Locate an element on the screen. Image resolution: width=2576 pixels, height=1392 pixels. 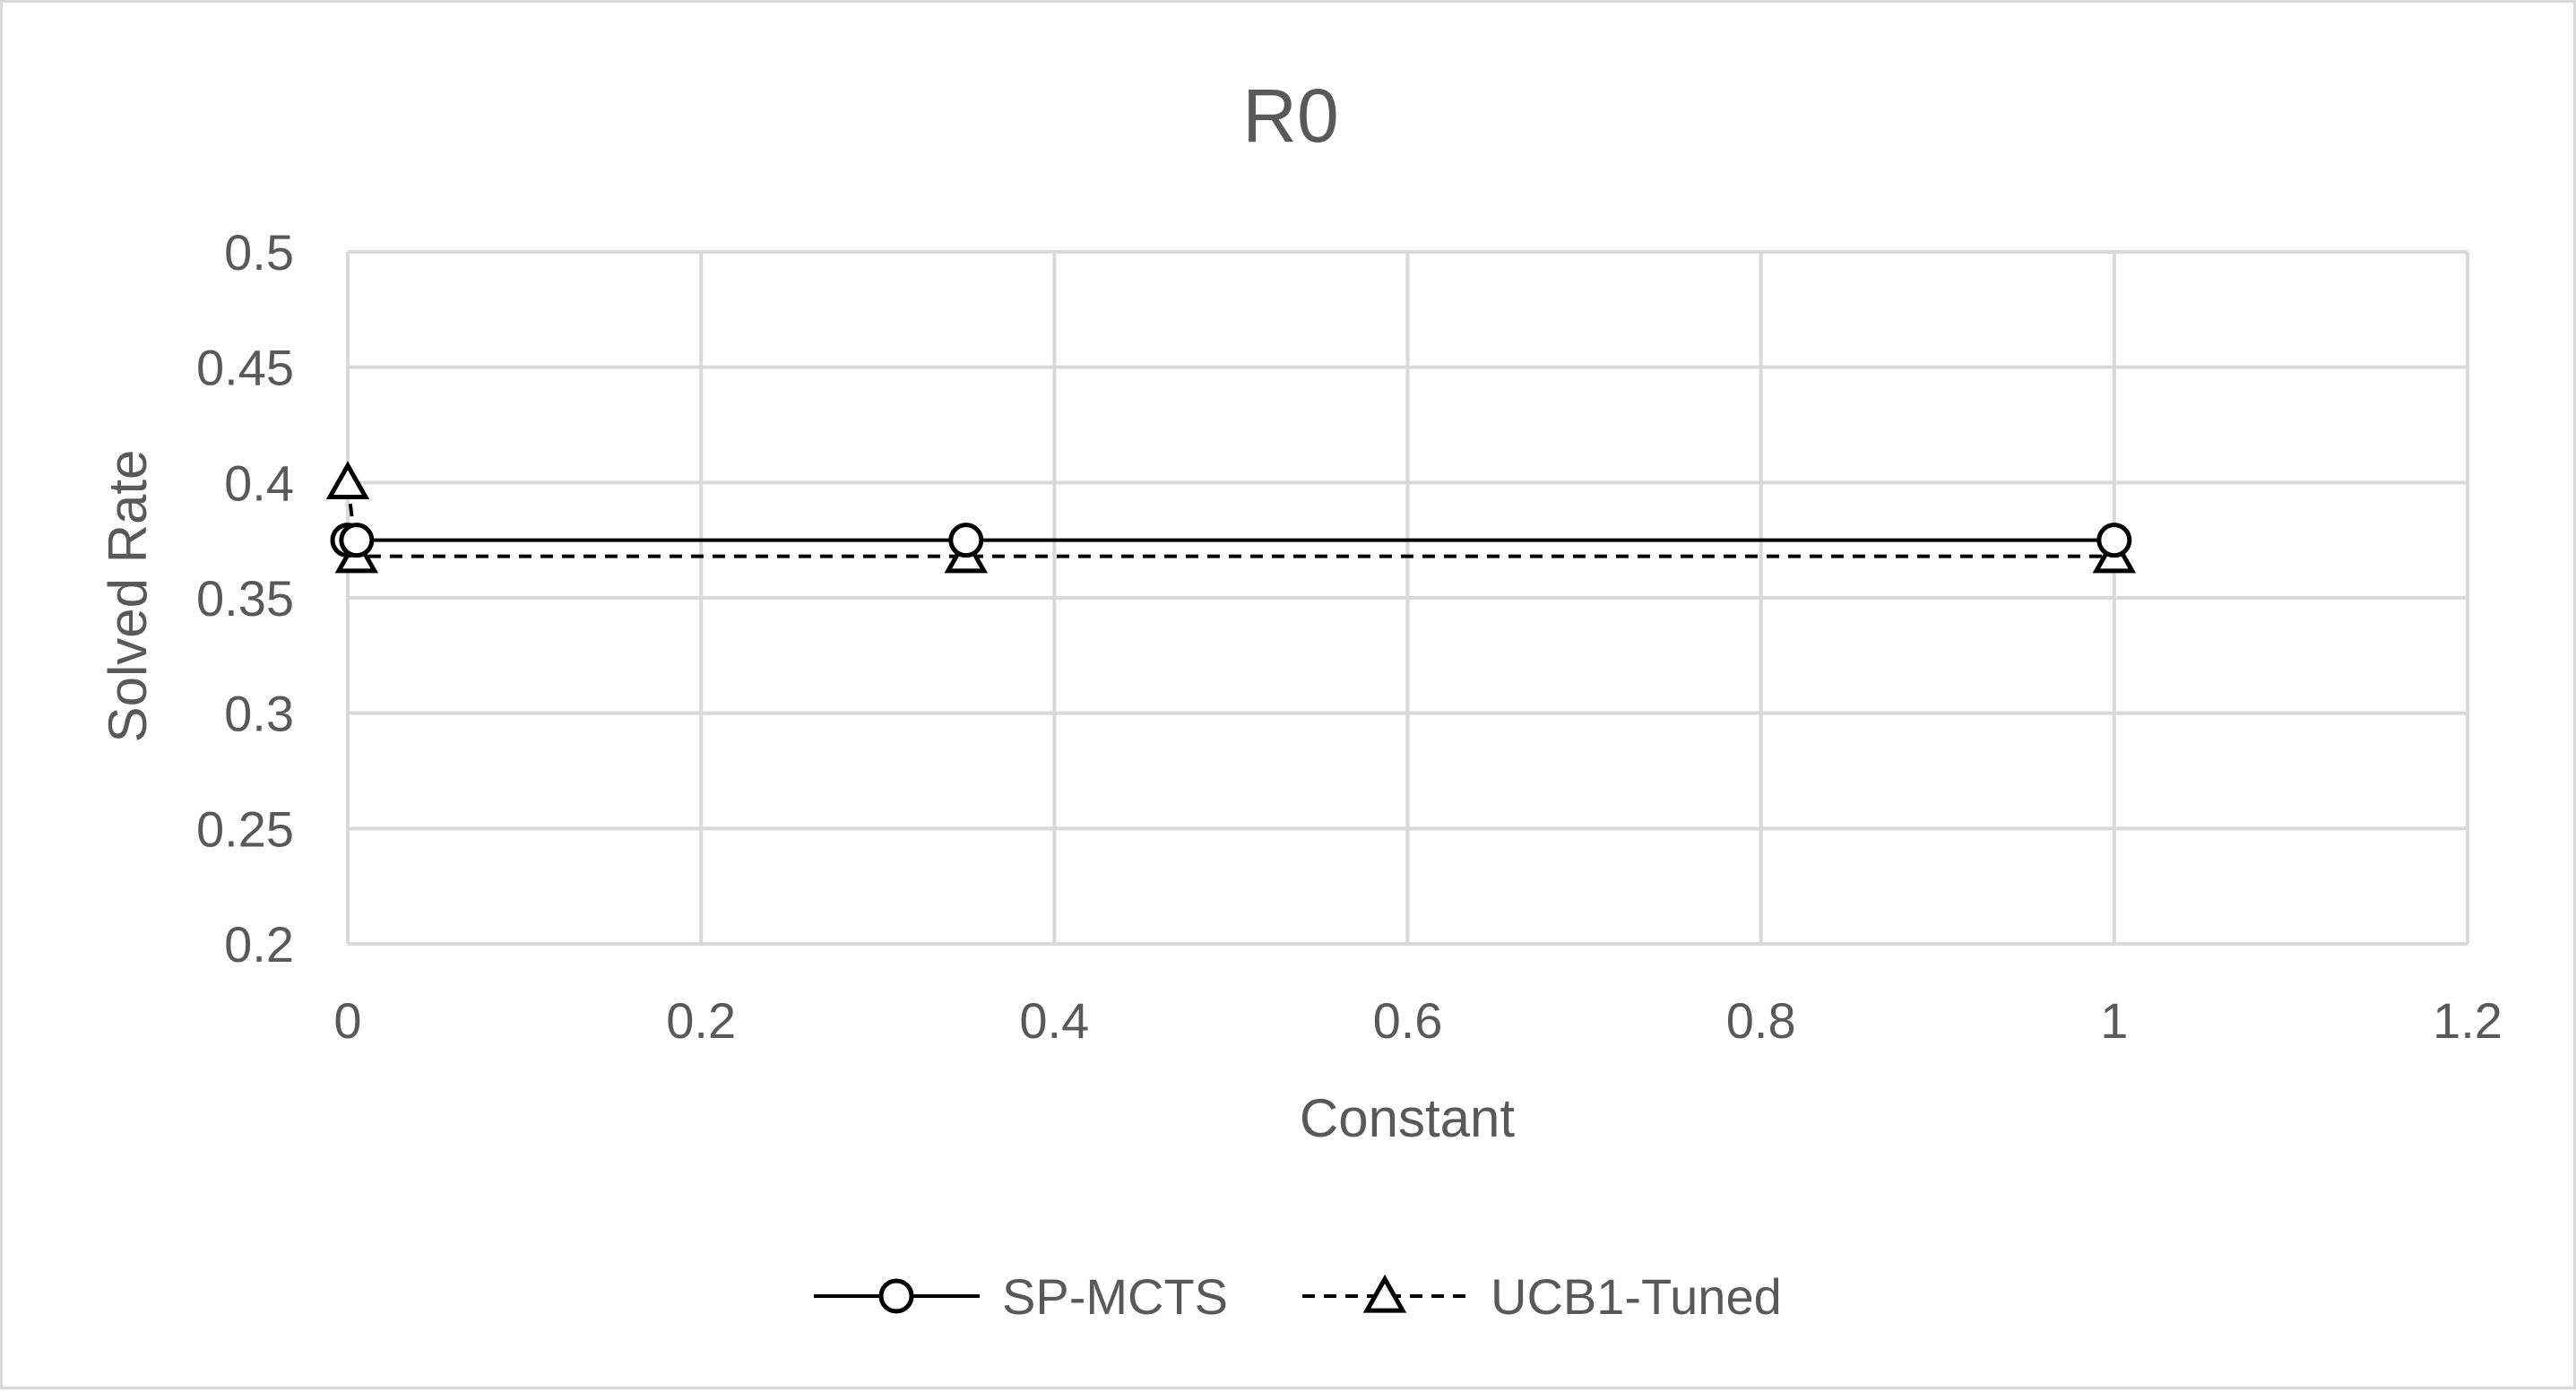
x-tick-label: 1.2 is located at coordinates (2468, 1020).